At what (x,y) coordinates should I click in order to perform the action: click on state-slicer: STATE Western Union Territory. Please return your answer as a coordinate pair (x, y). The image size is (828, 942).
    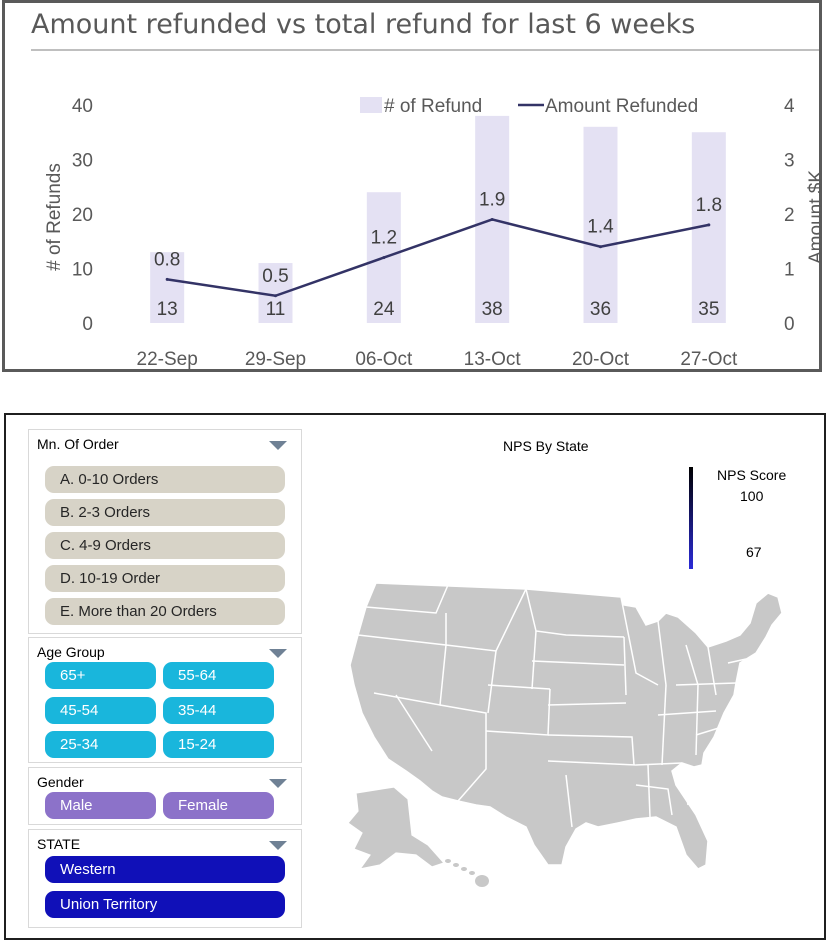
    Looking at the image, I should click on (165, 878).